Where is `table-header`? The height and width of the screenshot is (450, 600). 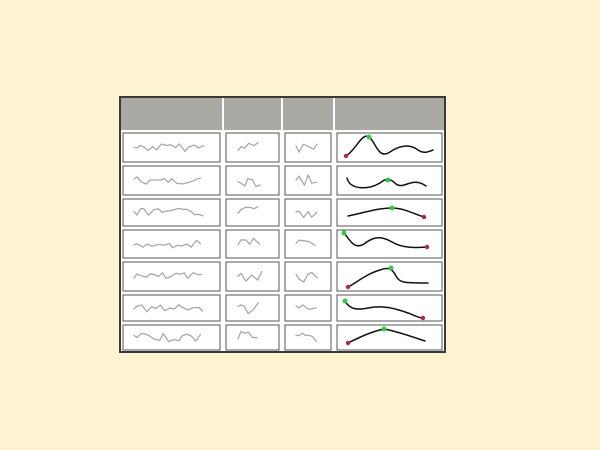
table-header is located at coordinates (282, 114).